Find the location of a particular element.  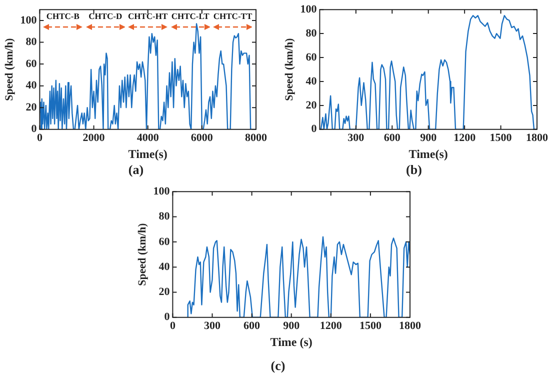

x-tick-label: 8000 is located at coordinates (256, 138).